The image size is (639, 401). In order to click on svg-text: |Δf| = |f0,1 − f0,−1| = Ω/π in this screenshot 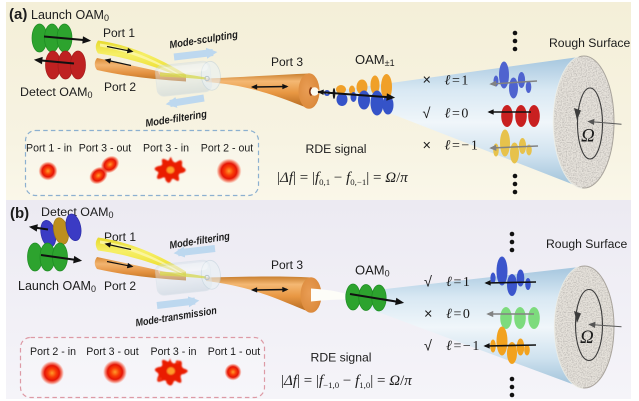, I will do `click(342, 178)`.